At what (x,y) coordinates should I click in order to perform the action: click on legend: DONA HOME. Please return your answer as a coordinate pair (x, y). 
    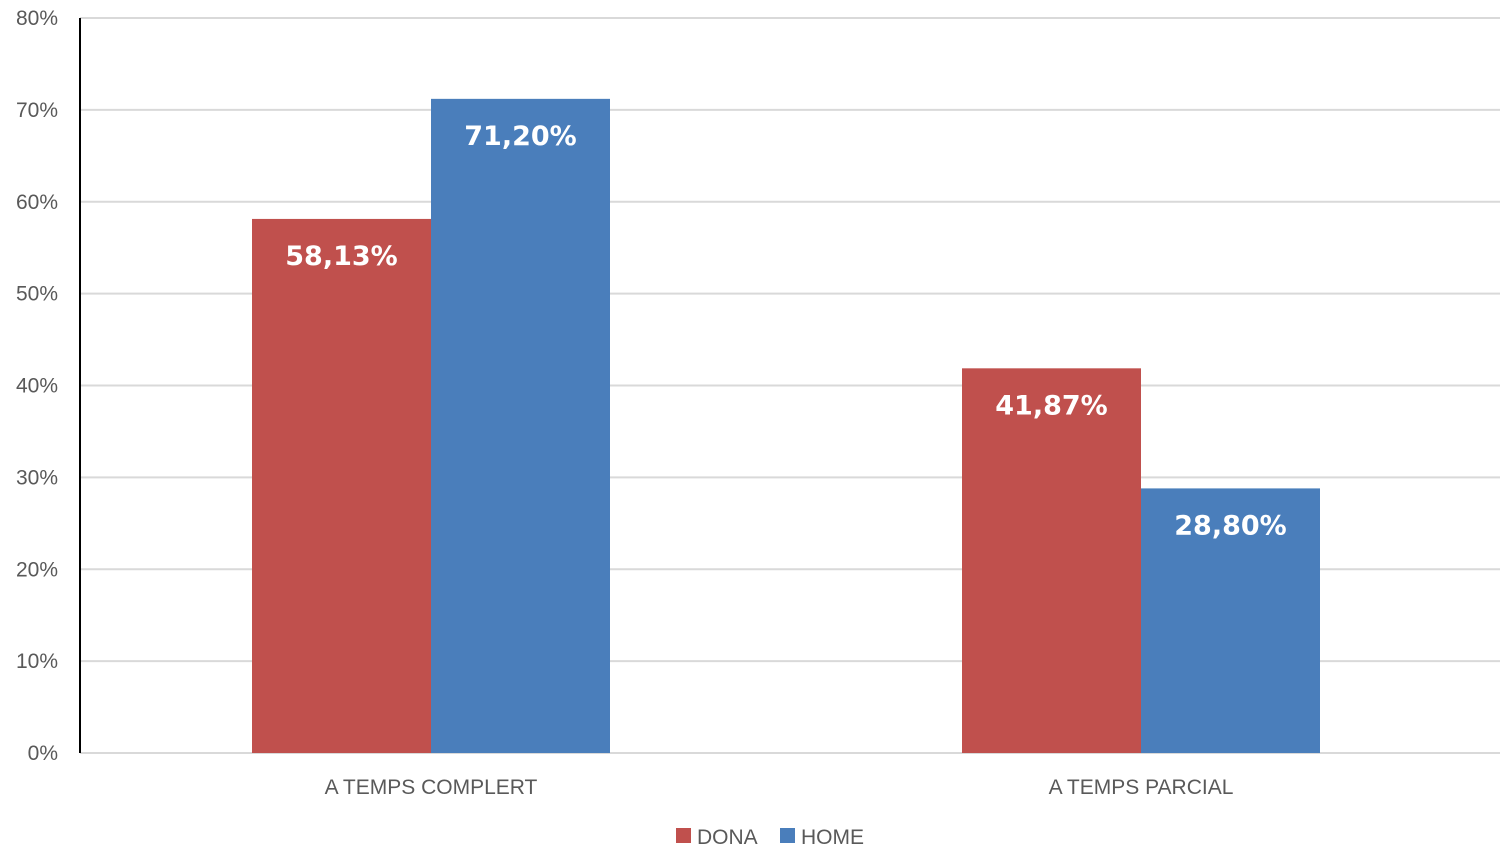
    Looking at the image, I should click on (770, 837).